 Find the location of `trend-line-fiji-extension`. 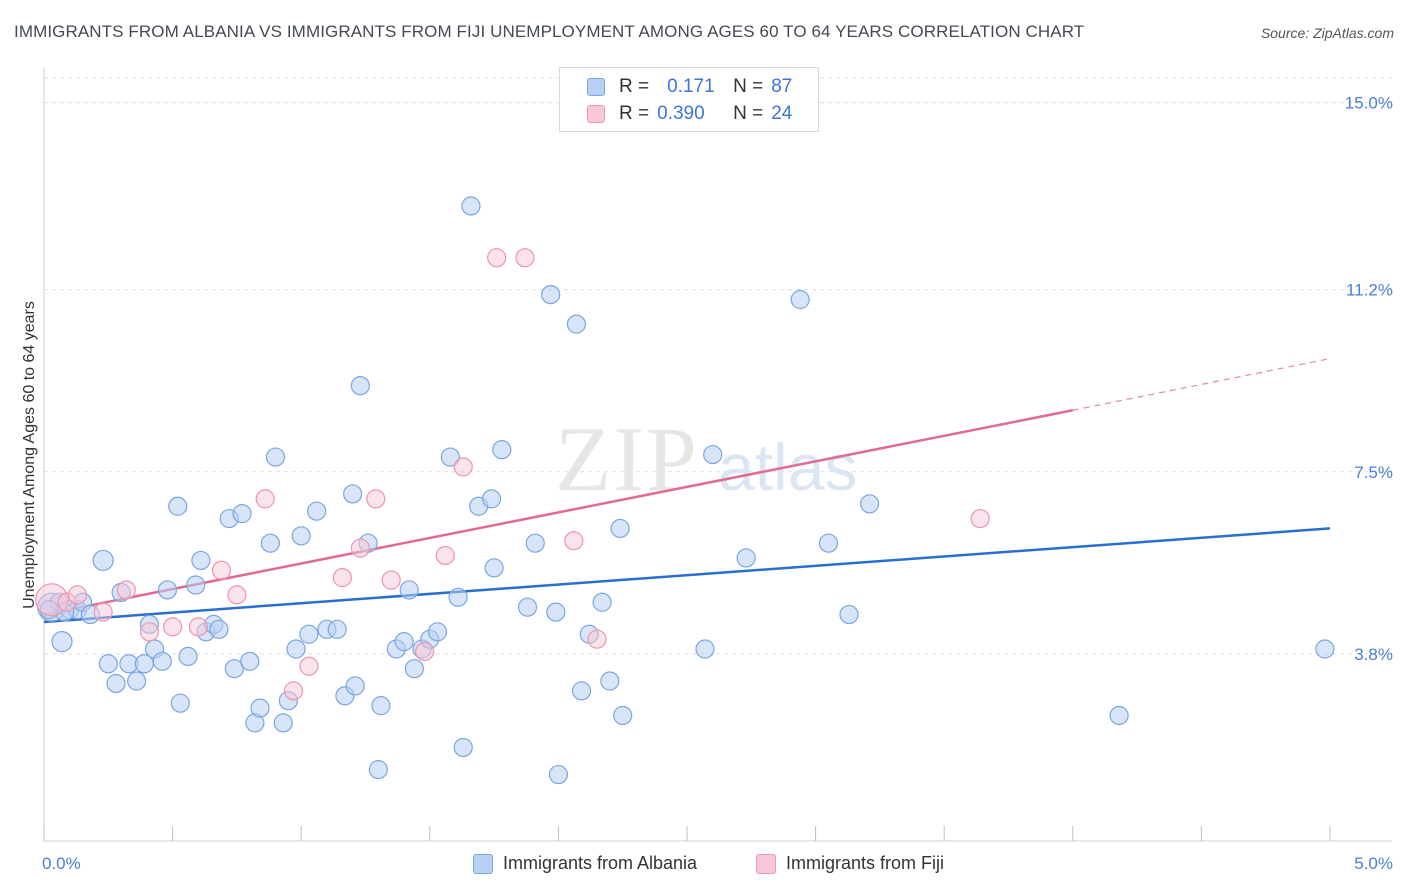

trend-line-fiji-extension is located at coordinates (1201, 384).